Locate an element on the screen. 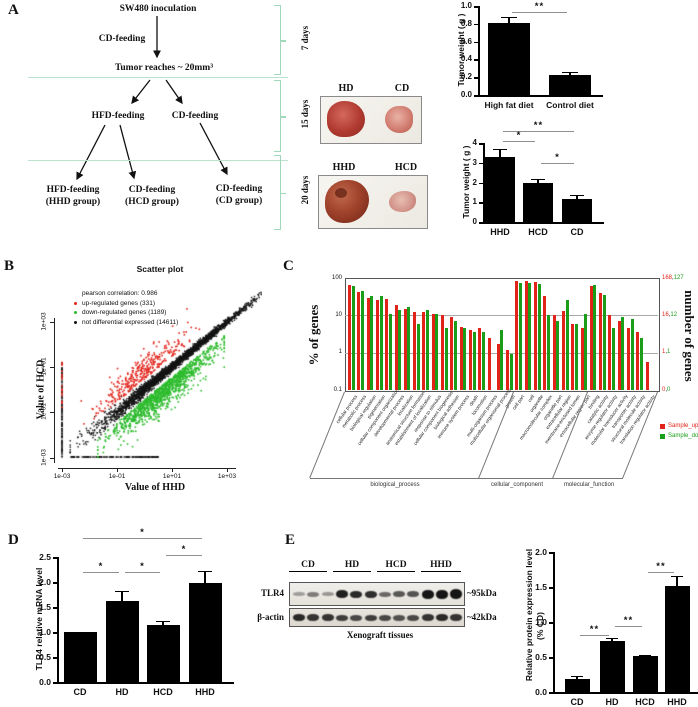 This screenshot has width=698, height=707. tick-down-count: 1 is located at coordinates (669, 352).